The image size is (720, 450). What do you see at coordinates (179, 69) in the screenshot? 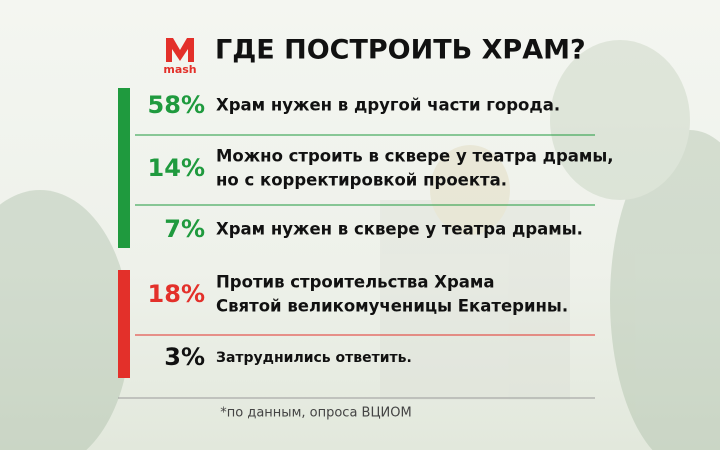
I see `logo-name: mash` at bounding box center [179, 69].